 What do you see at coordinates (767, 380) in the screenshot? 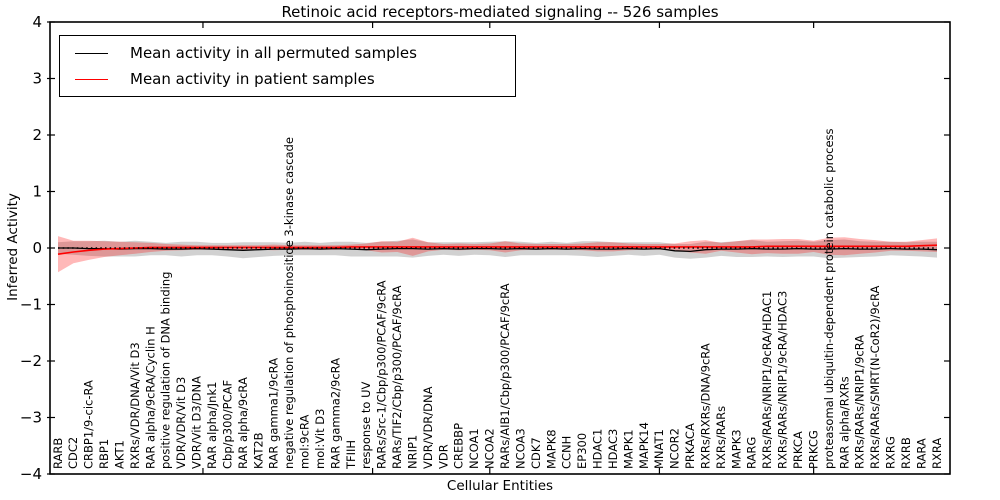
I see `x-tick-label: RXRs/RARs/NRIP1/9cRA/HDAC1` at bounding box center [767, 380].